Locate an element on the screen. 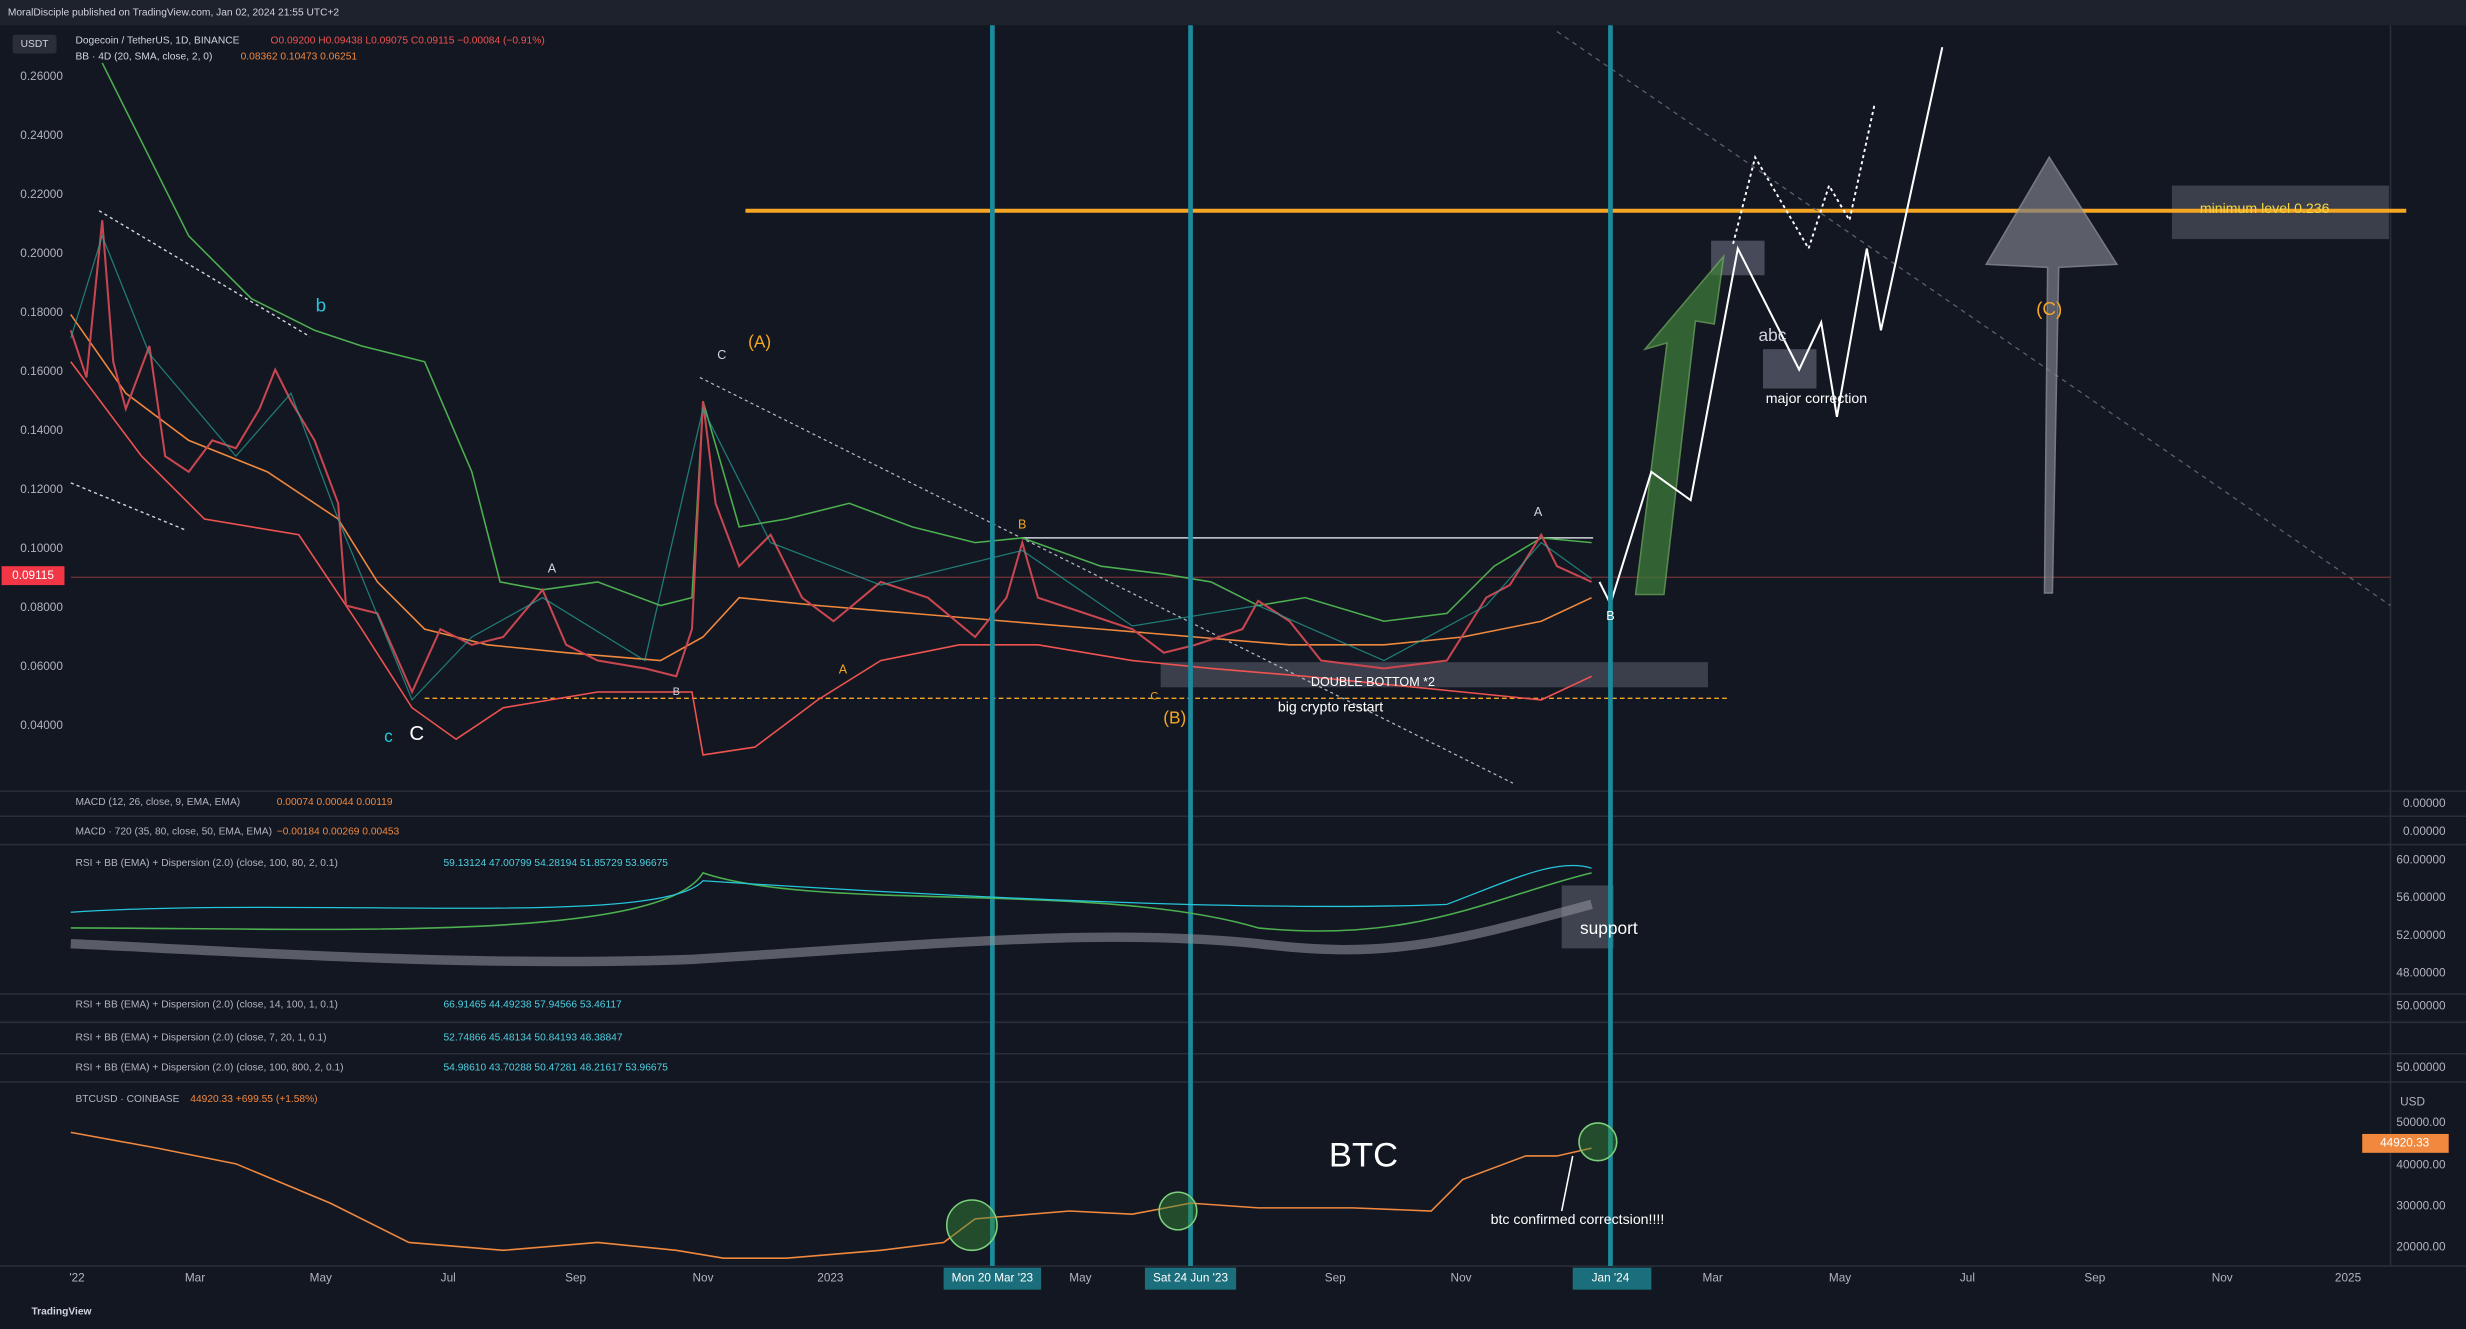 This screenshot has width=2466, height=1329. price-tick: 0.20000 is located at coordinates (41, 253).